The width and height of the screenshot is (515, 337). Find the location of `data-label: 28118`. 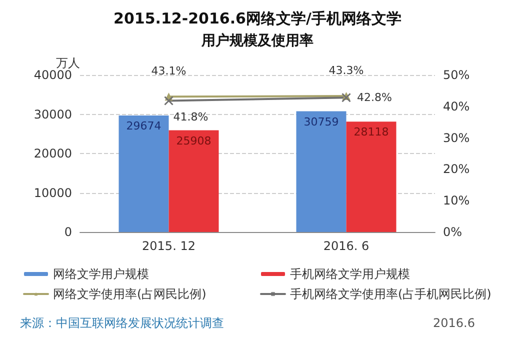

data-label: 28118 is located at coordinates (371, 132).